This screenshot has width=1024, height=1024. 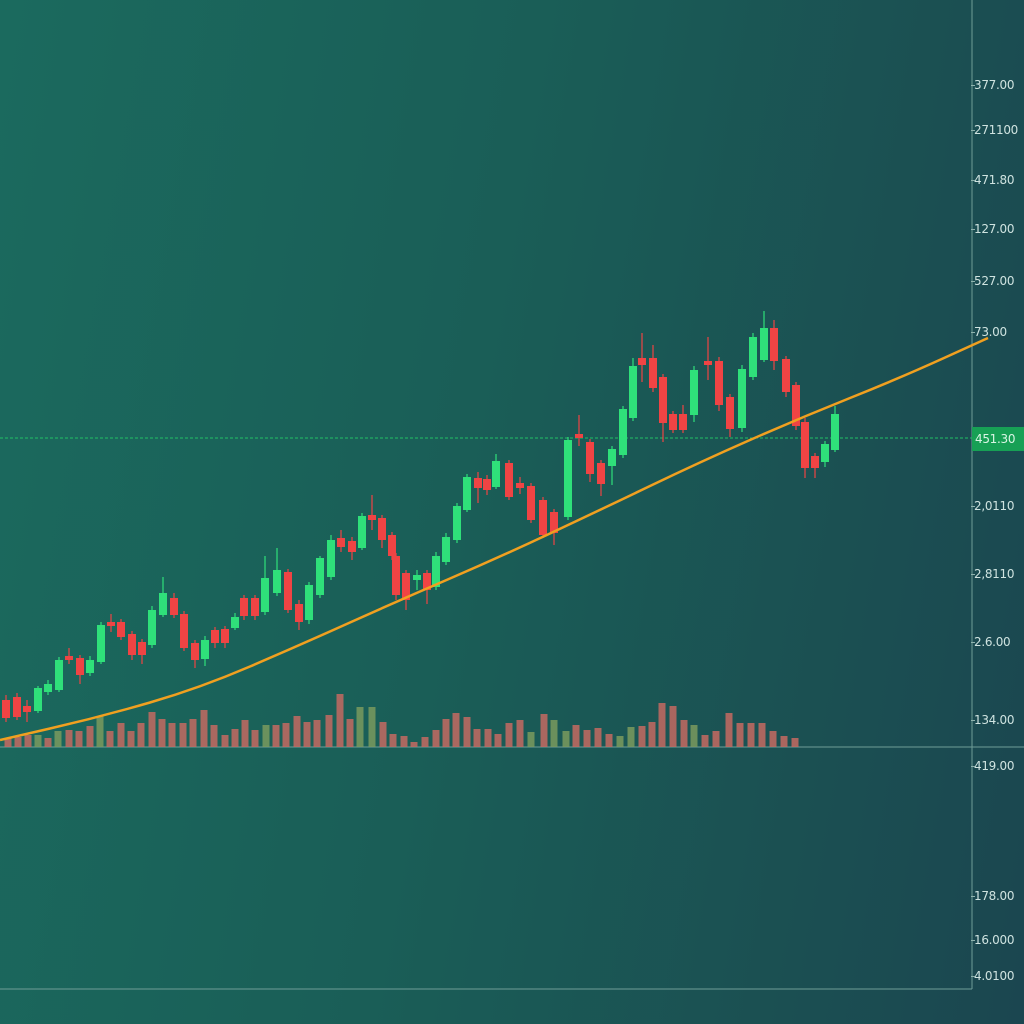 I want to click on price-axis-label: 271100, so click(x=994, y=130).